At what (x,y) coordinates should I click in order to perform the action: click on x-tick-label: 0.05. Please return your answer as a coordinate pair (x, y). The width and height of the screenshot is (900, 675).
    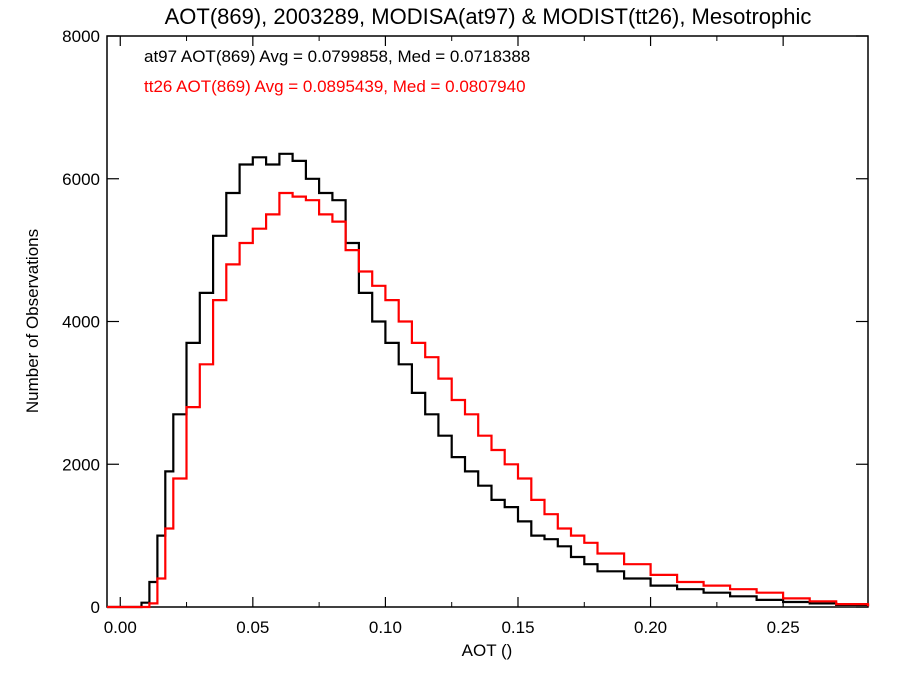
    Looking at the image, I should click on (252, 627).